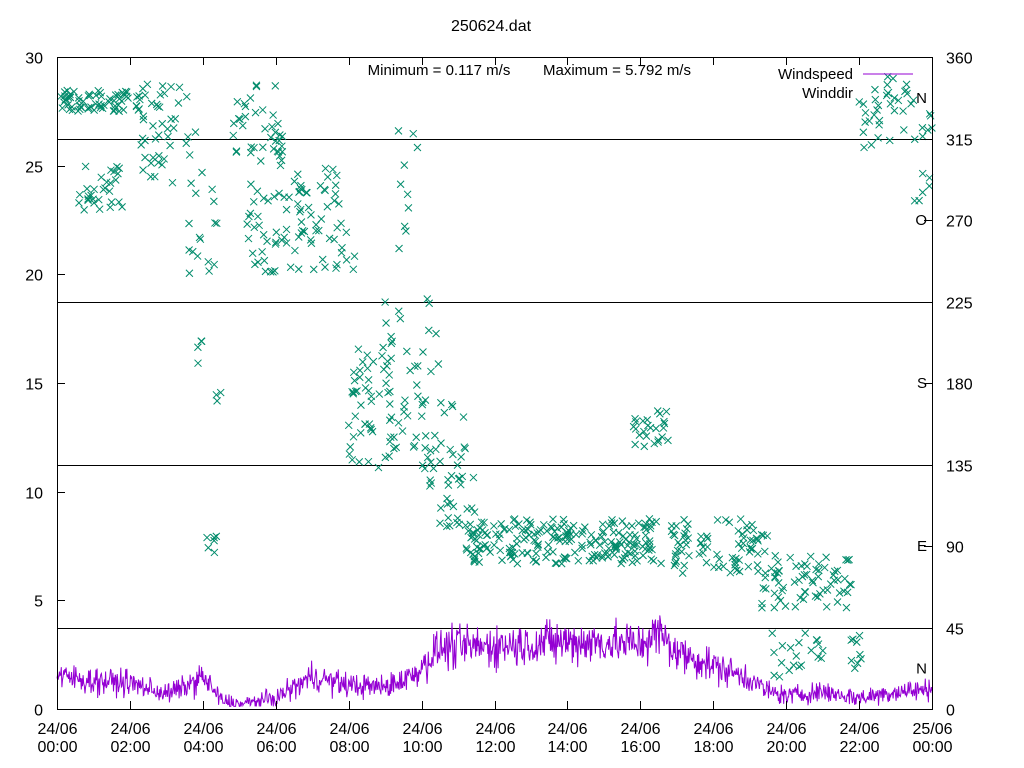 Image resolution: width=1024 pixels, height=768 pixels. What do you see at coordinates (34, 276) in the screenshot?
I see `y-left-tick-label: 20` at bounding box center [34, 276].